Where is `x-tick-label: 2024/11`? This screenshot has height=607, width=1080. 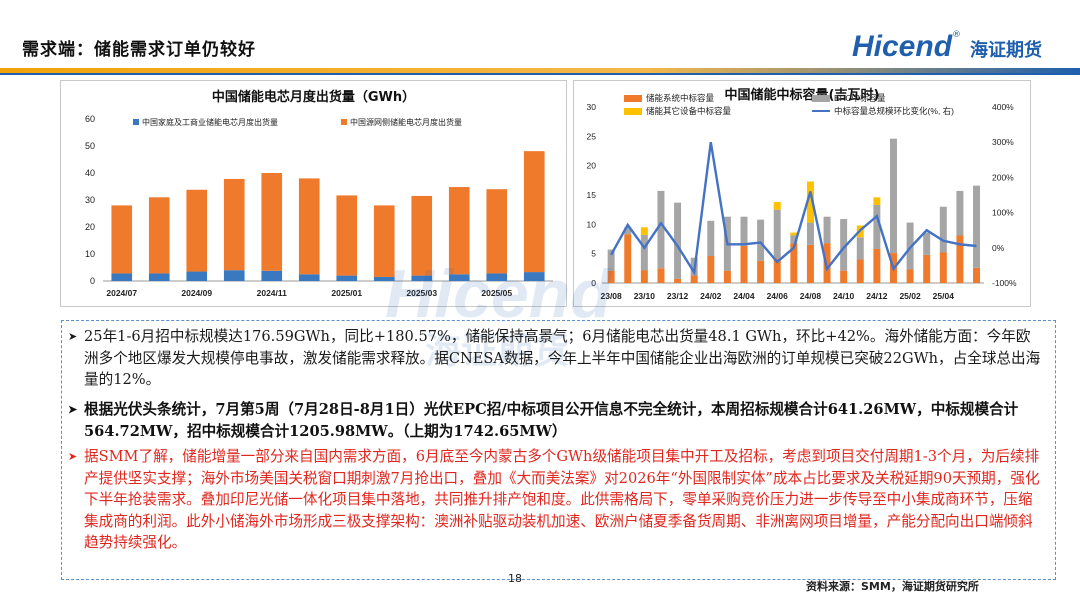
x-tick-label: 2024/11 is located at coordinates (272, 293).